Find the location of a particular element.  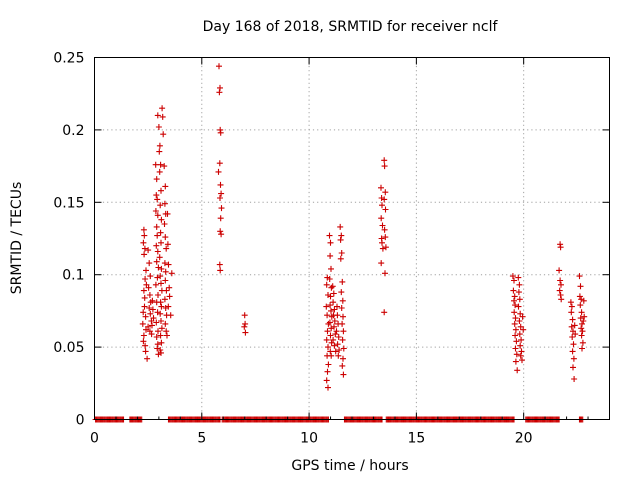

y-tick-label: 0.15 is located at coordinates (68, 203).